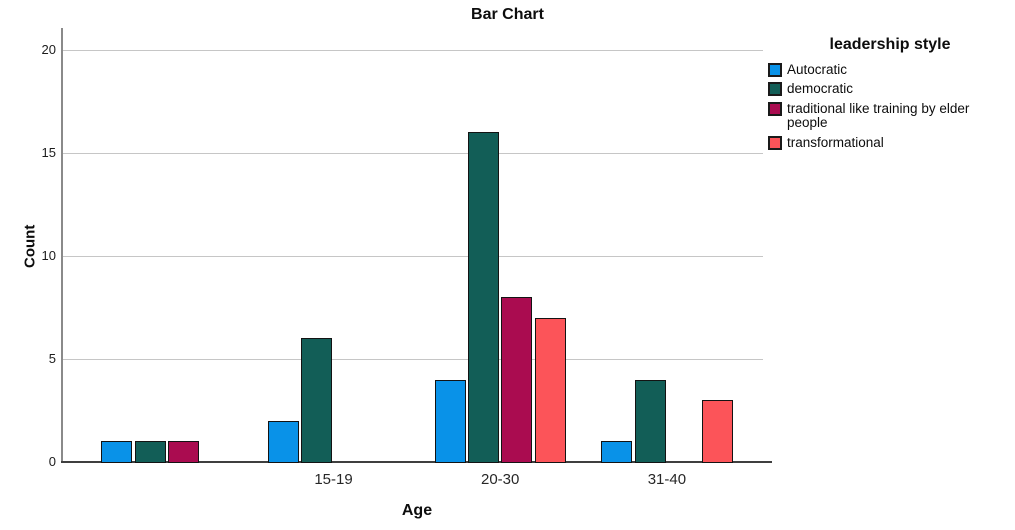 The image size is (1015, 530). Describe the element at coordinates (48, 49) in the screenshot. I see `y-tick-label: 20` at that location.